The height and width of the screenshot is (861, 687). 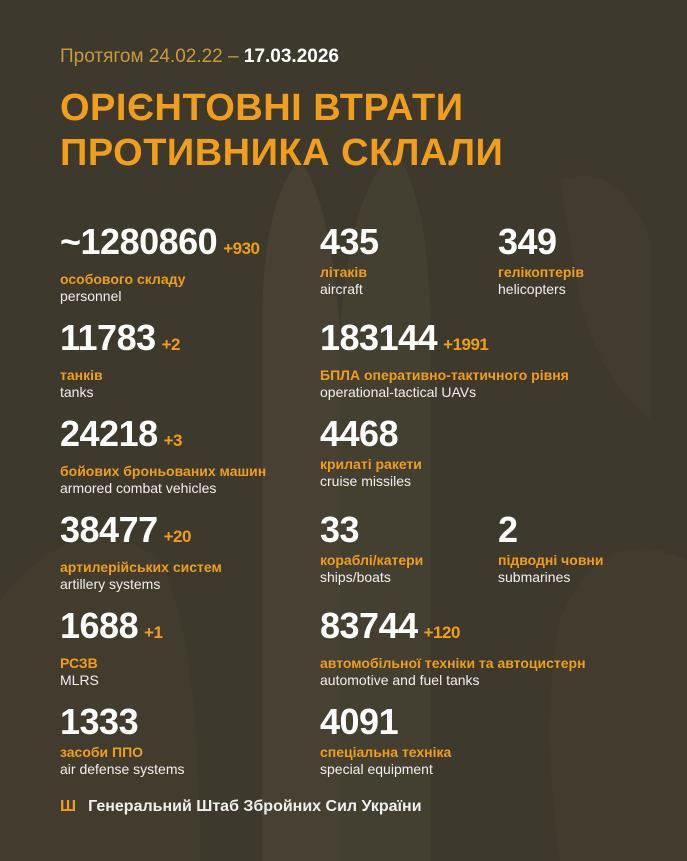 I want to click on stat-item: 435 літаків aircraft, so click(x=349, y=260).